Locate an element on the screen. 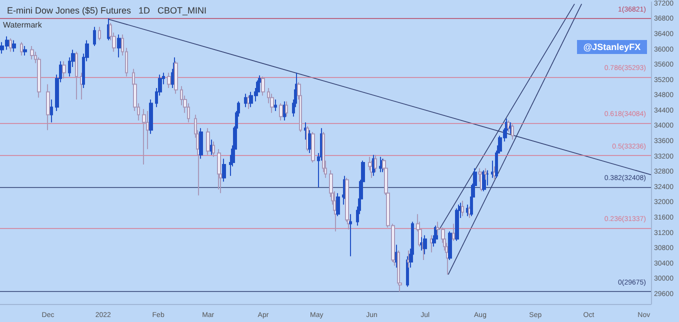 Image resolution: width=679 pixels, height=322 pixels. annotation: Watermark is located at coordinates (23, 25).